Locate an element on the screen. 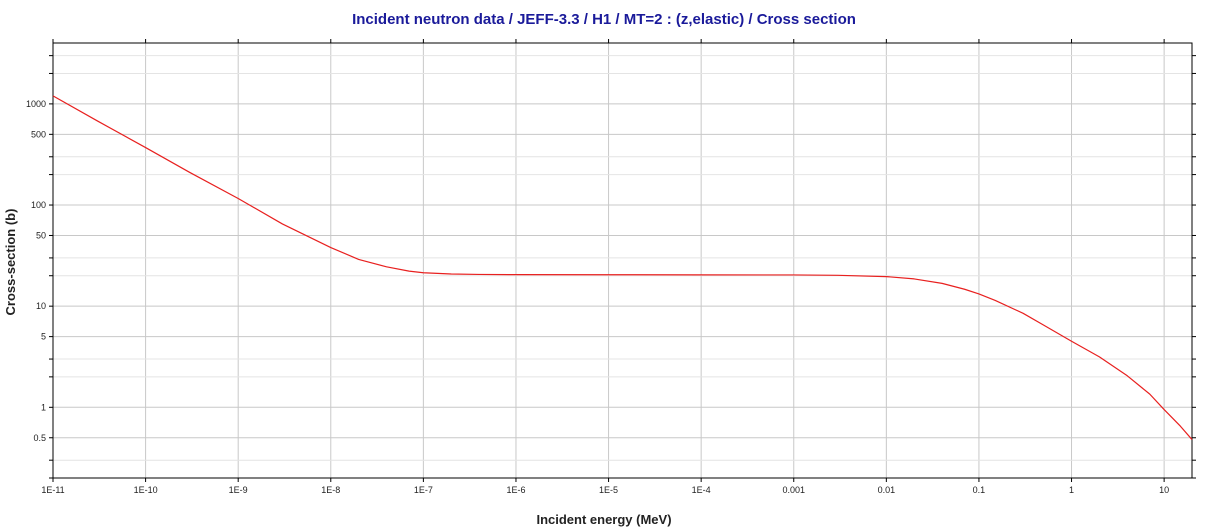 The width and height of the screenshot is (1209, 530). x-tick-label: 1E-4 is located at coordinates (701, 490).